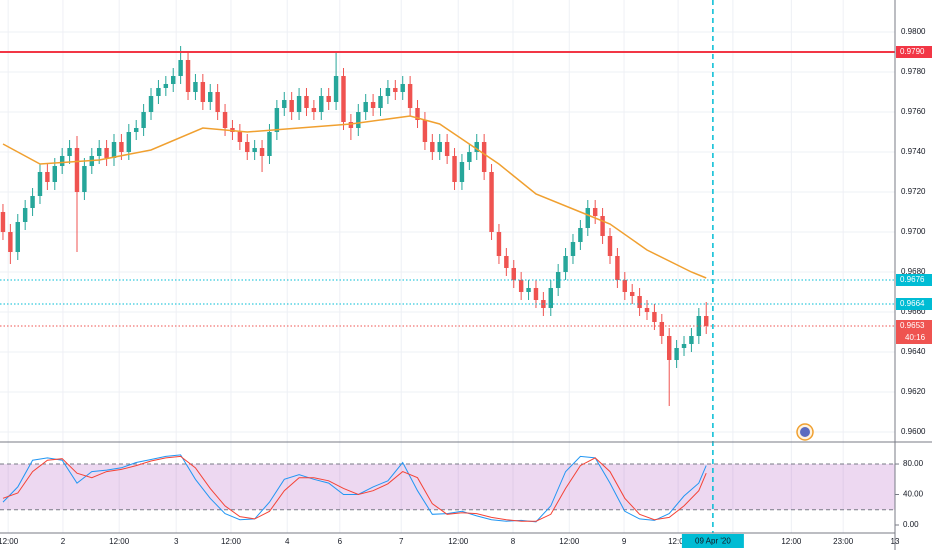  I want to click on event-icon-core, so click(805, 432).